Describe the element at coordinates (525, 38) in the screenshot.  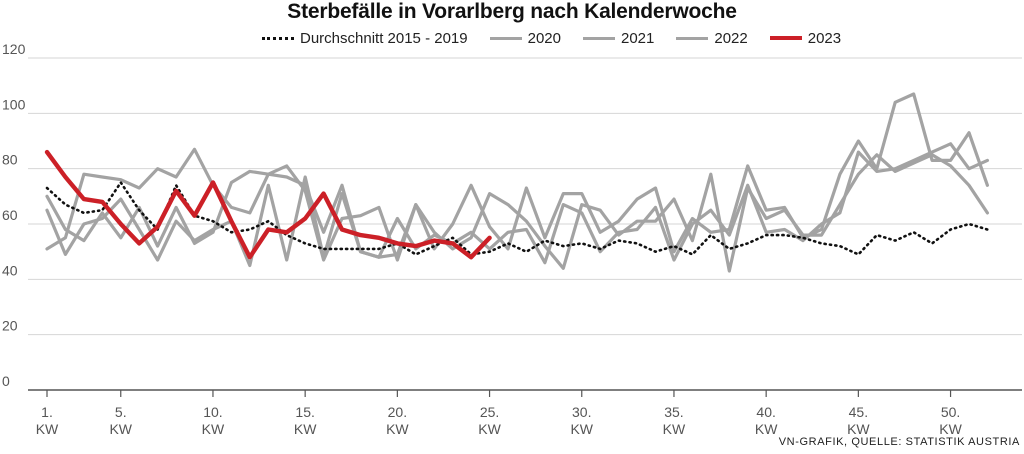
I see `legend-item-2020: 2020` at that location.